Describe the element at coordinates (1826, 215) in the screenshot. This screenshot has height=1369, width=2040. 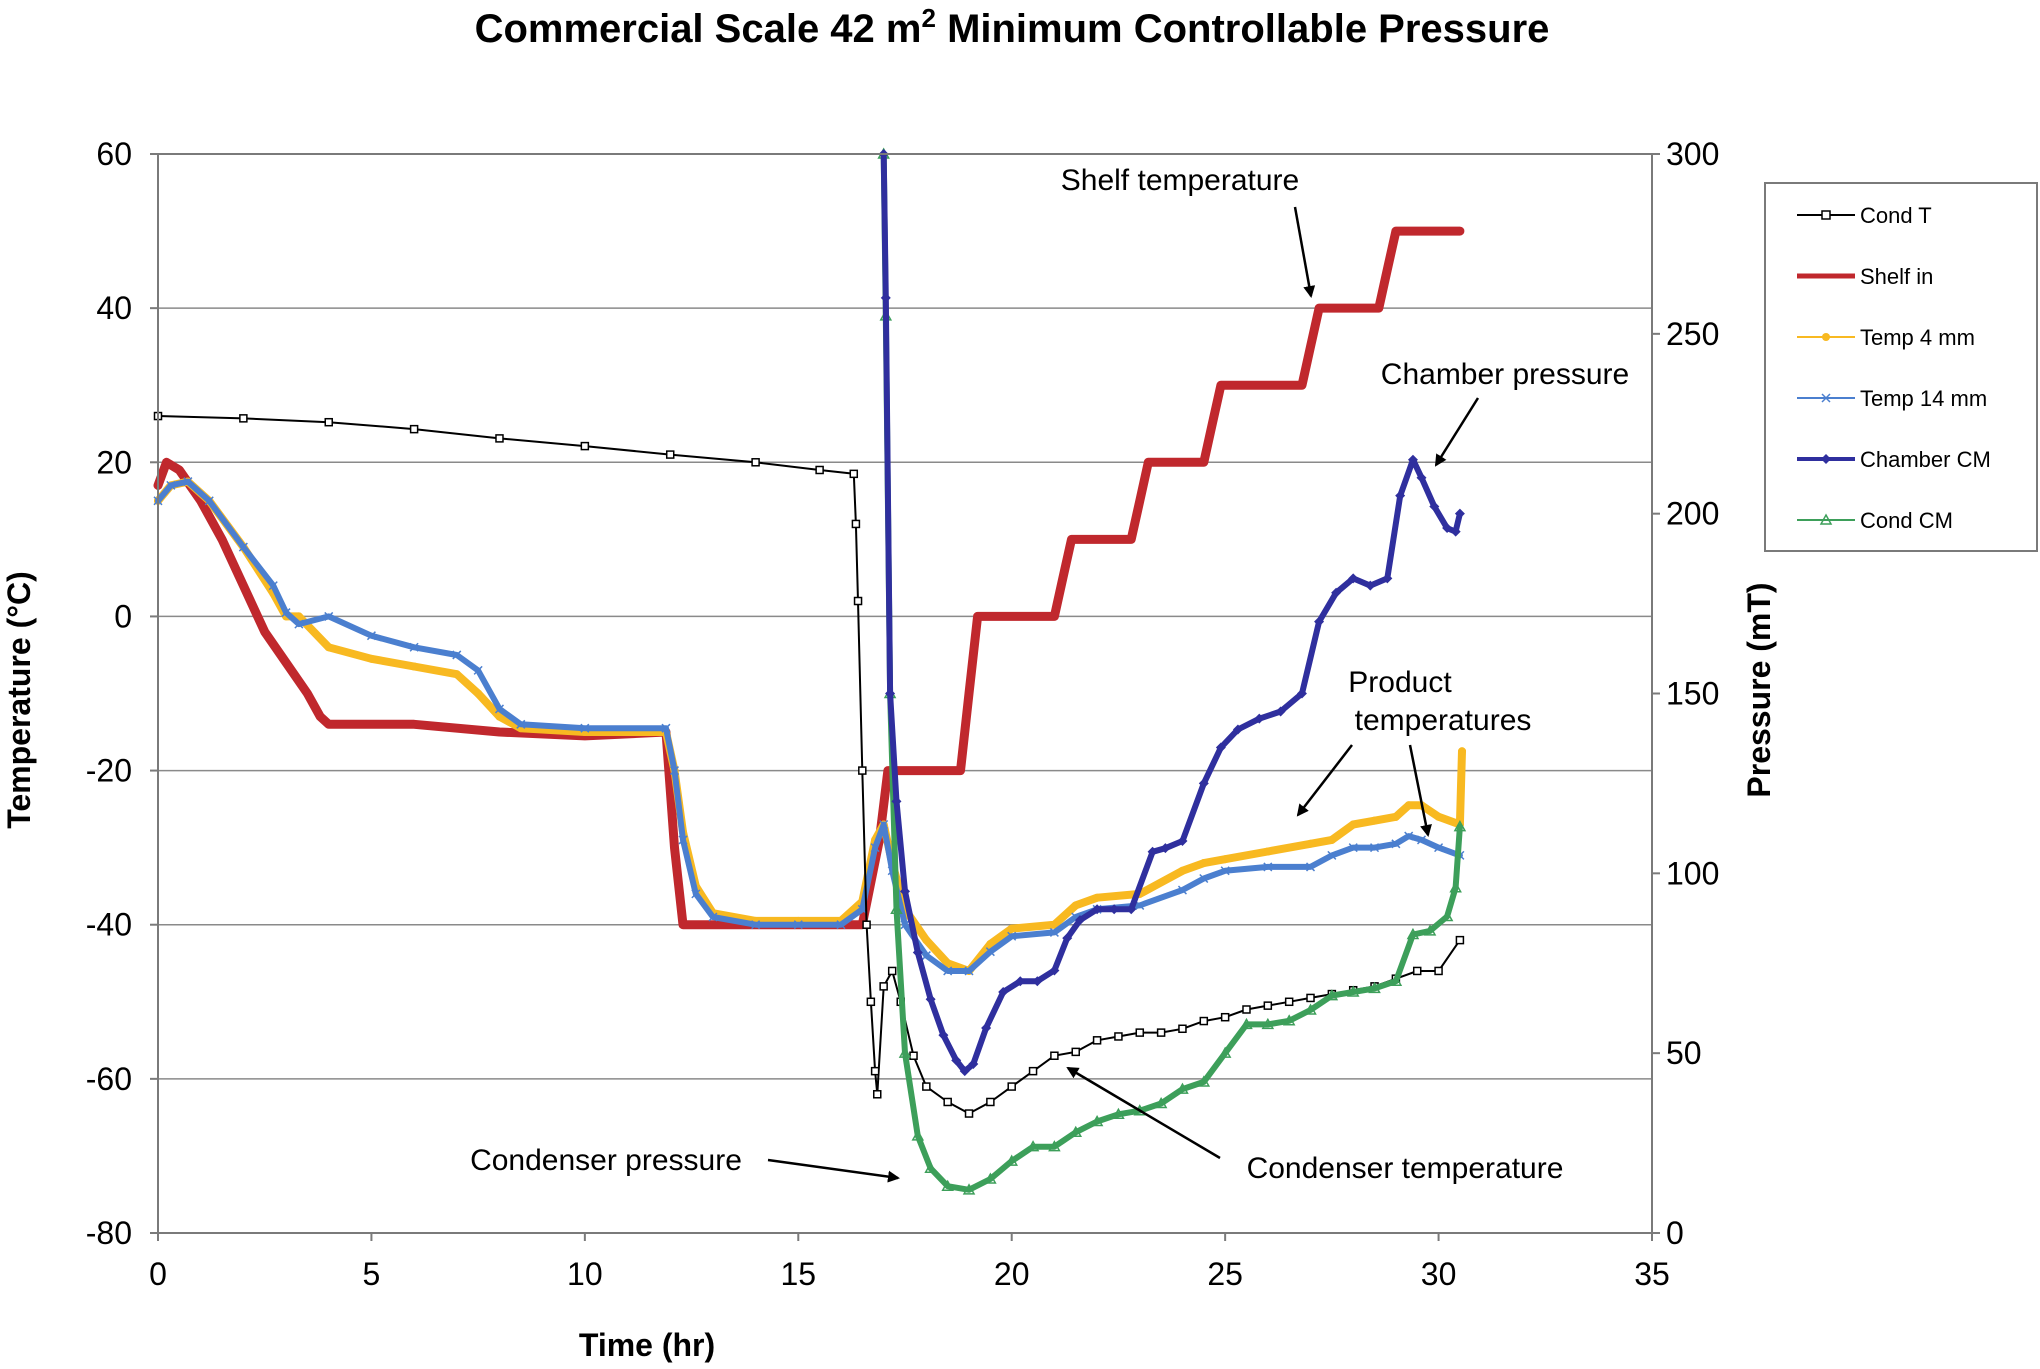
I see `legend-marker` at that location.